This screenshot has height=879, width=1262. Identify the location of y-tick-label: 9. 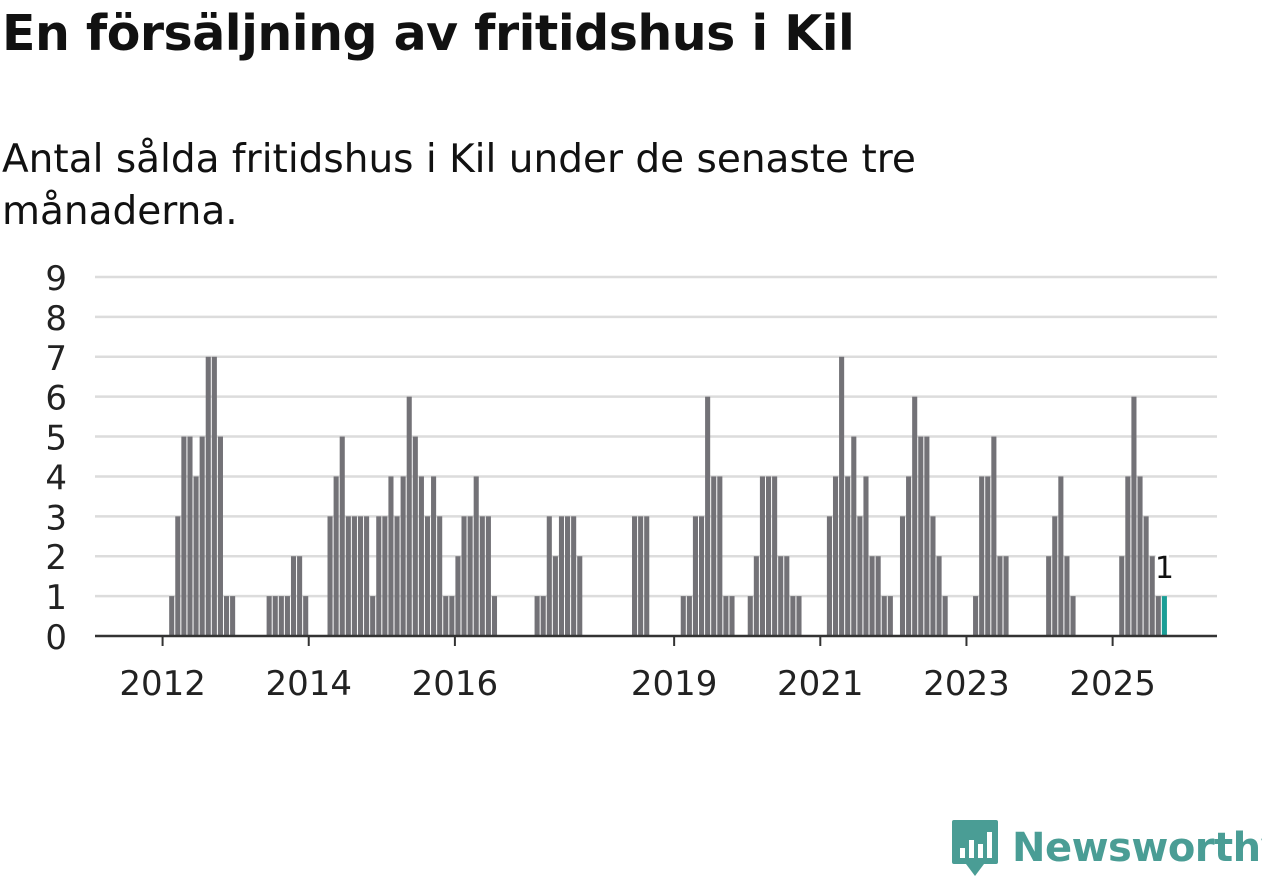
(56, 279).